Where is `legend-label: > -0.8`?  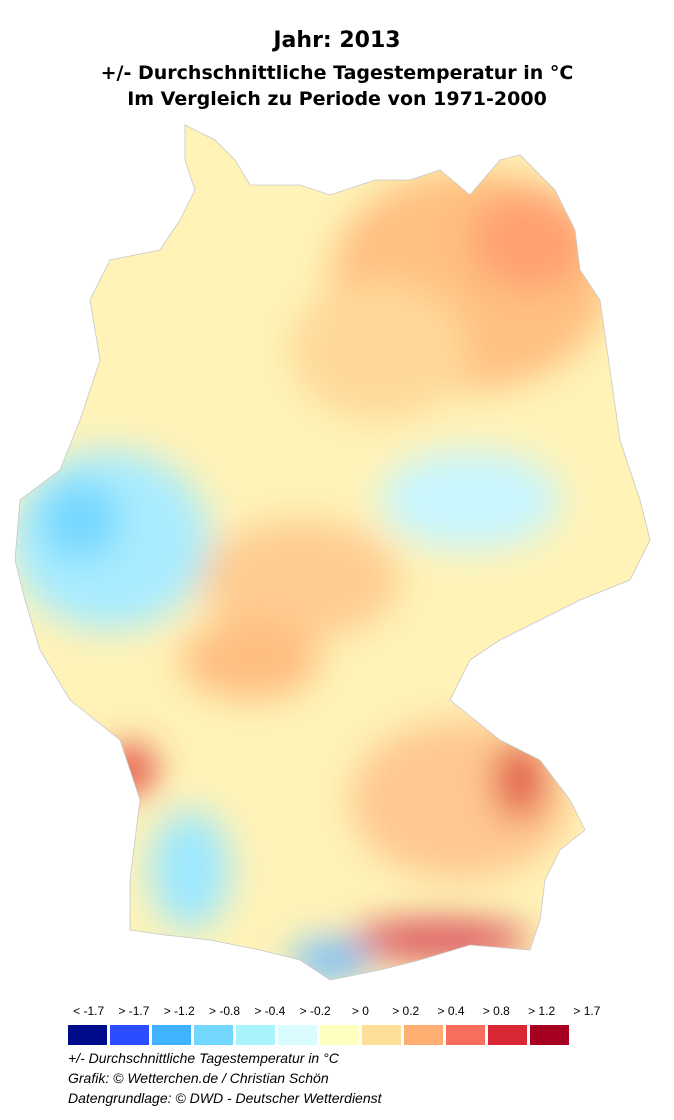 legend-label: > -0.8 is located at coordinates (225, 1011).